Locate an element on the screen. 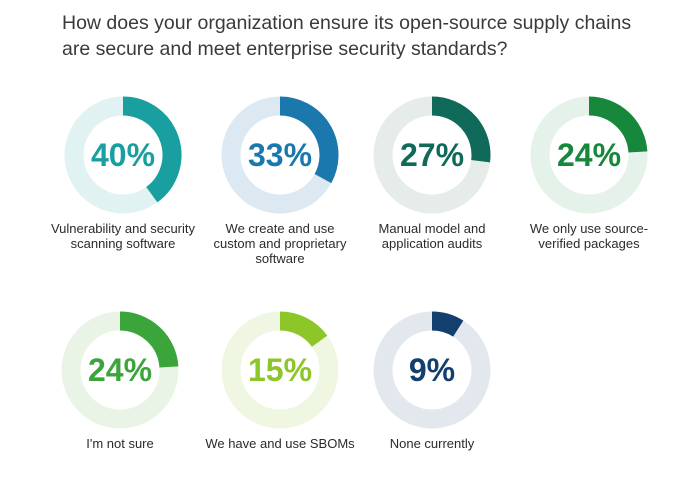  donut-chart: 33% is located at coordinates (280, 156).